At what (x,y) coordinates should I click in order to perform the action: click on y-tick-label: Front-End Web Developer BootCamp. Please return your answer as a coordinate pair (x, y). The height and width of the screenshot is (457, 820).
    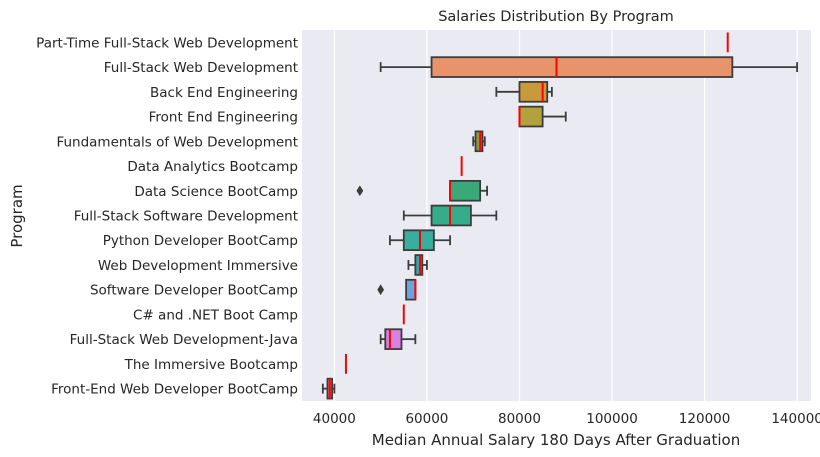
    Looking at the image, I should click on (174, 390).